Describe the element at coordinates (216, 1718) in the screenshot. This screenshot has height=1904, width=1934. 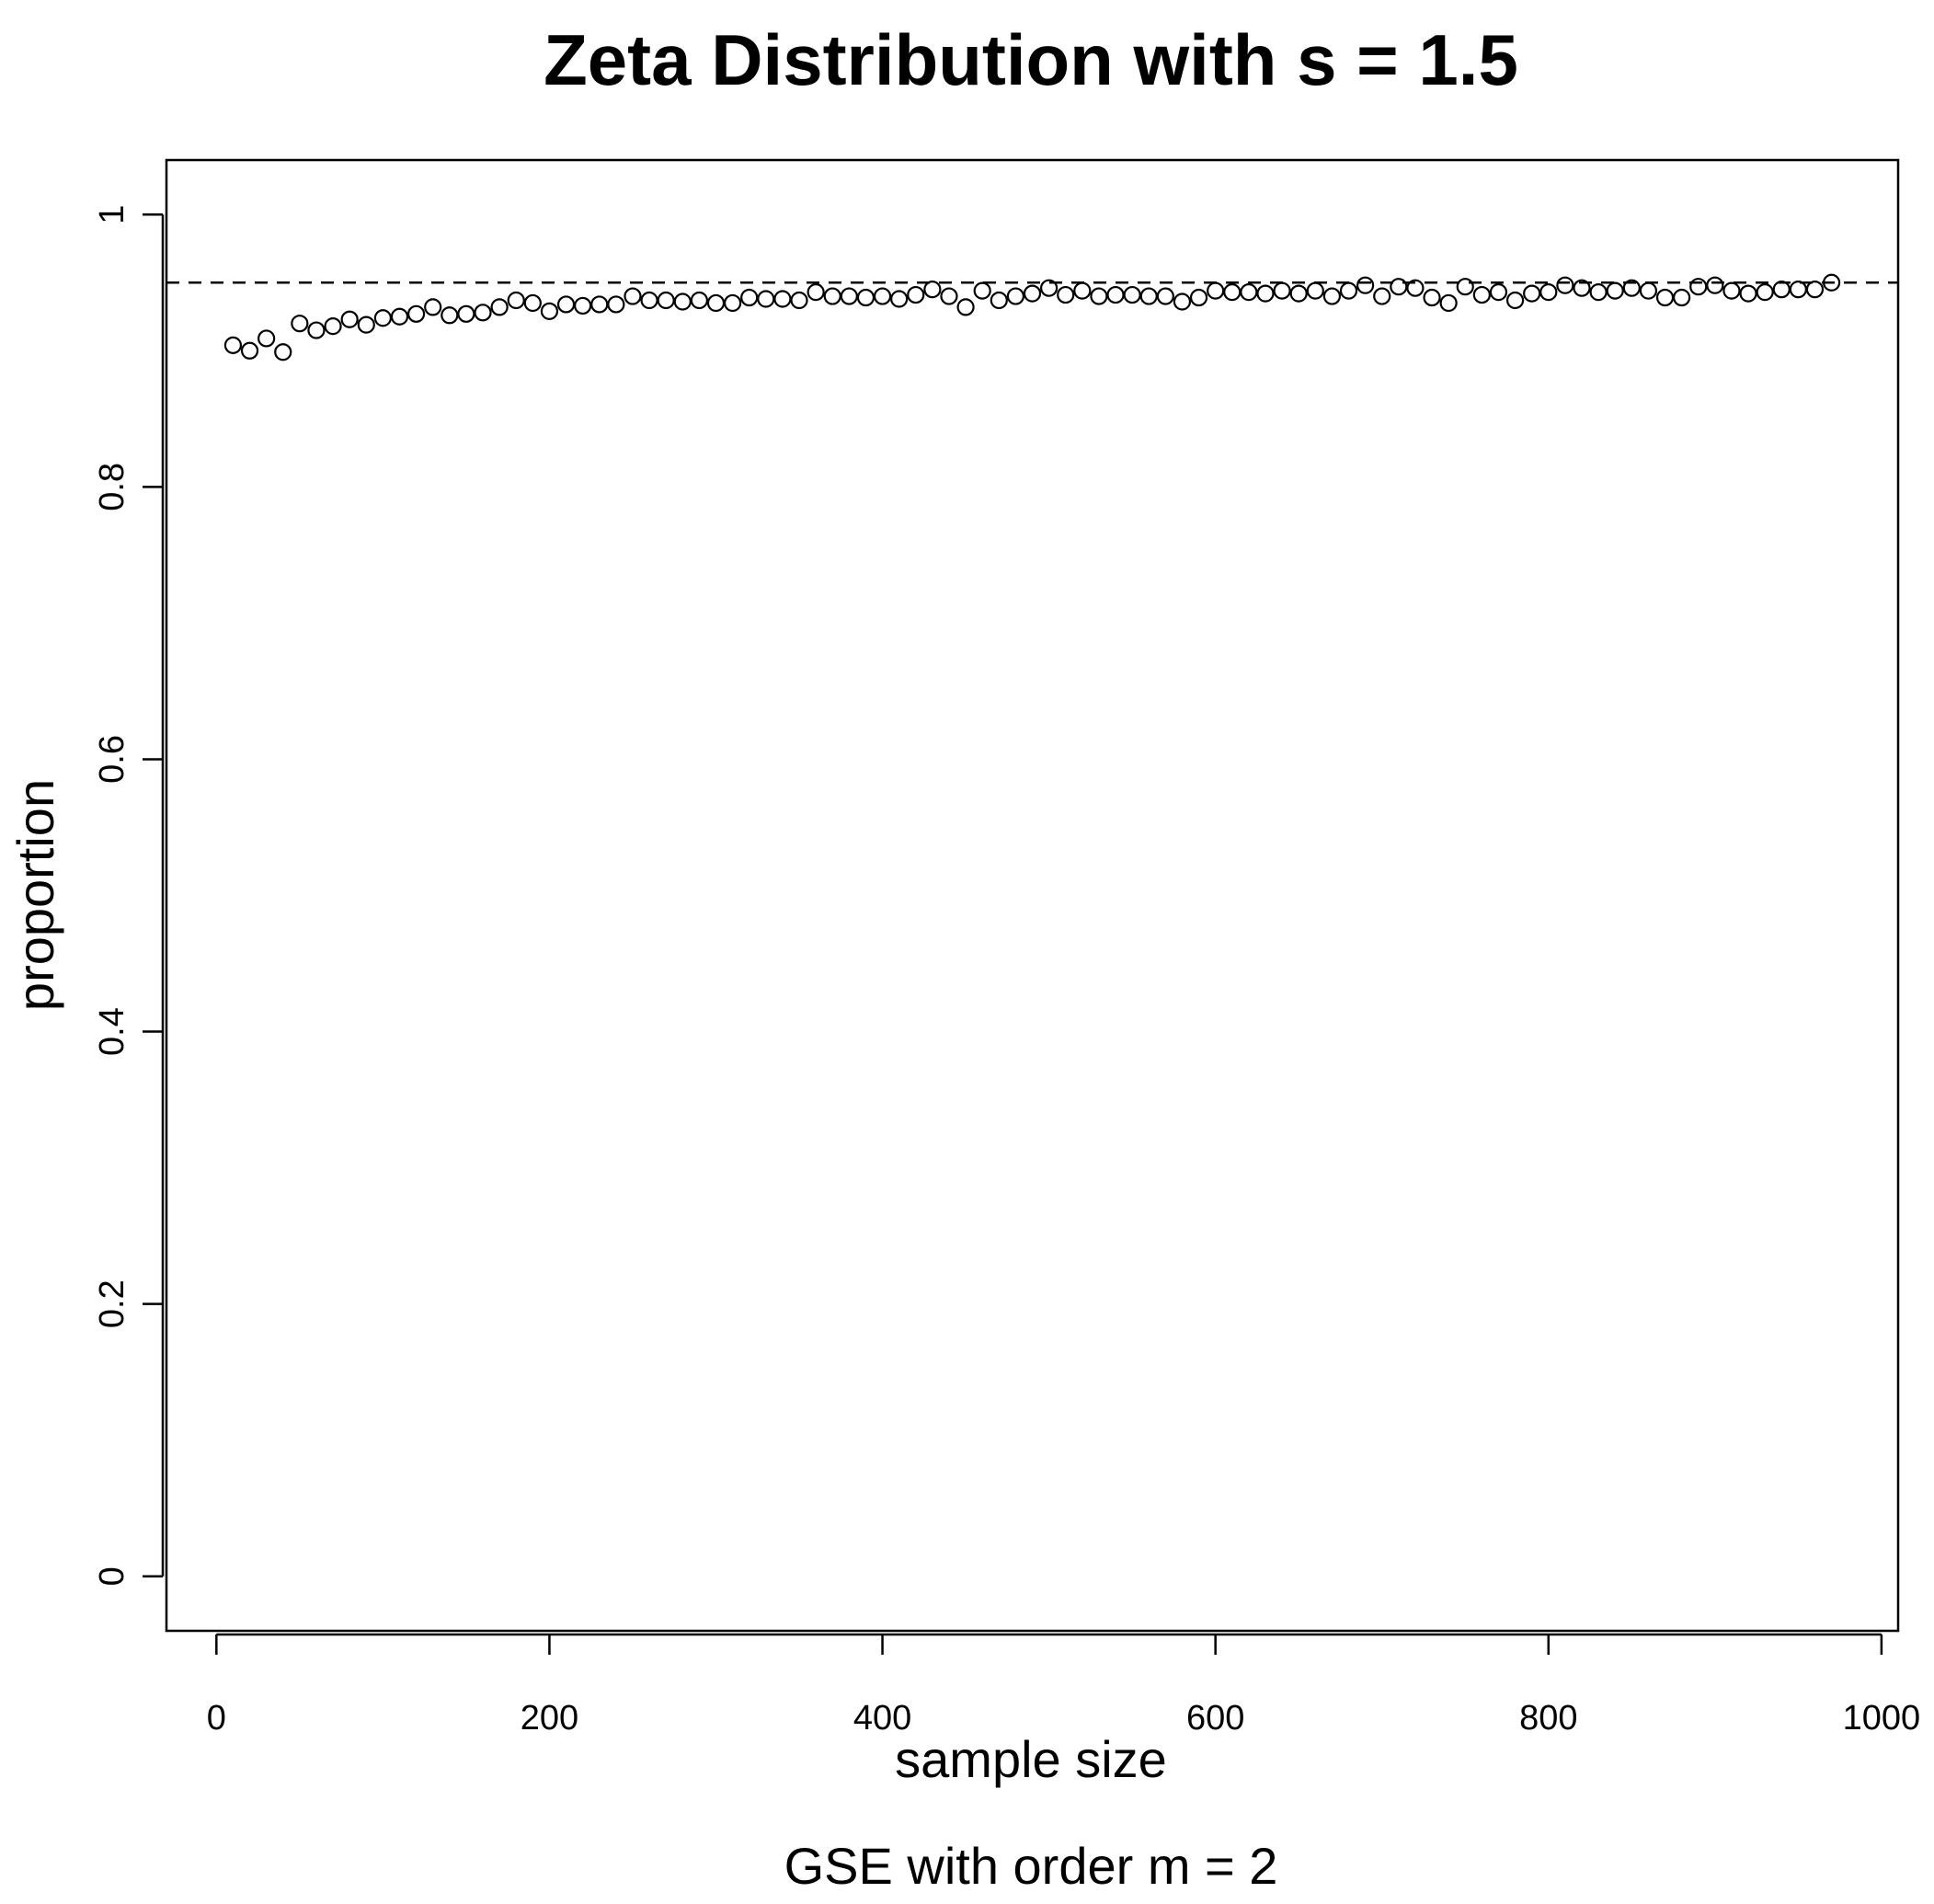
I see `x-tick-label: 0` at that location.